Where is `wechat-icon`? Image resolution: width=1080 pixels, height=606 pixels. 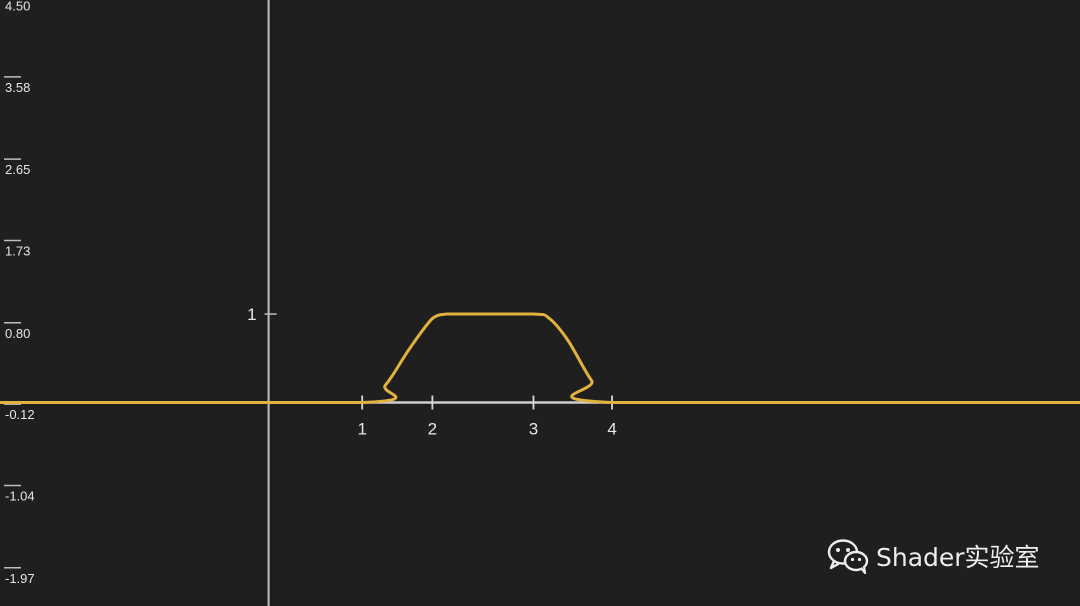
wechat-icon is located at coordinates (848, 556).